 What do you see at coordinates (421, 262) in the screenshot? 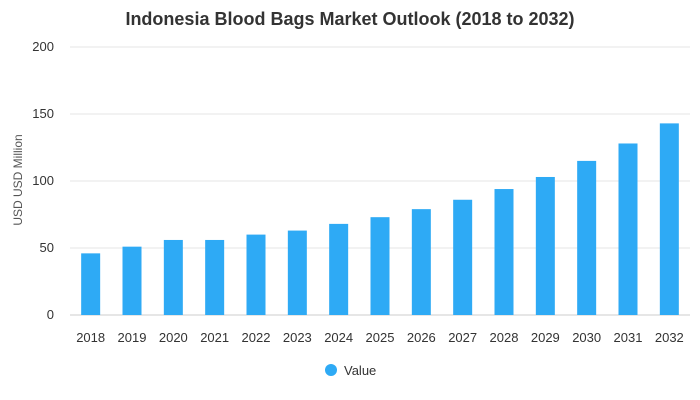
I see `bar-2026` at bounding box center [421, 262].